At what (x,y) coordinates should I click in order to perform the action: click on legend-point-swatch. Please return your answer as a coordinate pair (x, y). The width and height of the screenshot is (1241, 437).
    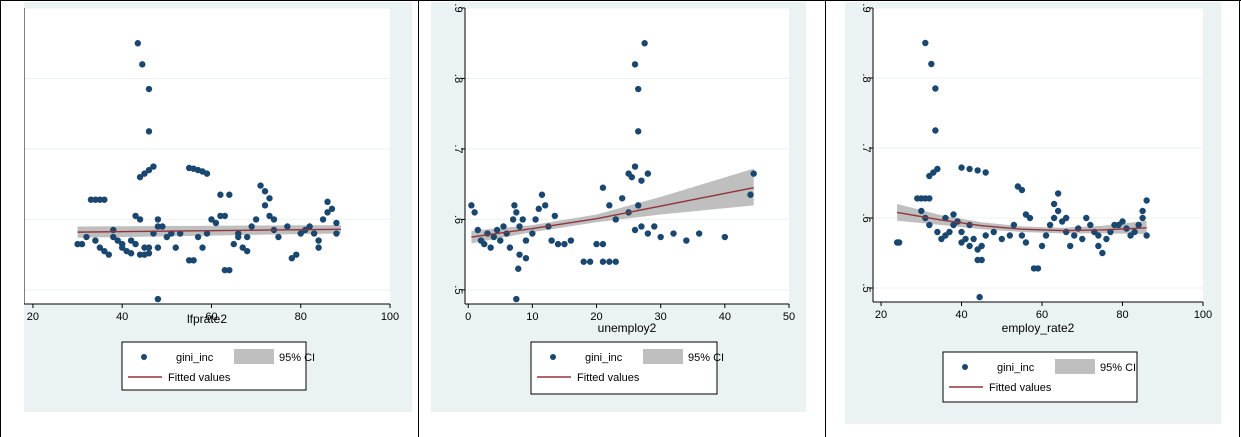
    Looking at the image, I should click on (965, 367).